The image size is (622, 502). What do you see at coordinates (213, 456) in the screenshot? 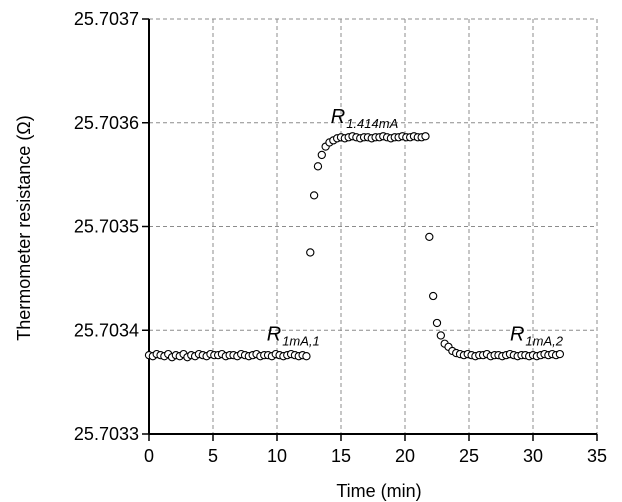
I see `x-tick-label: 5` at bounding box center [213, 456].